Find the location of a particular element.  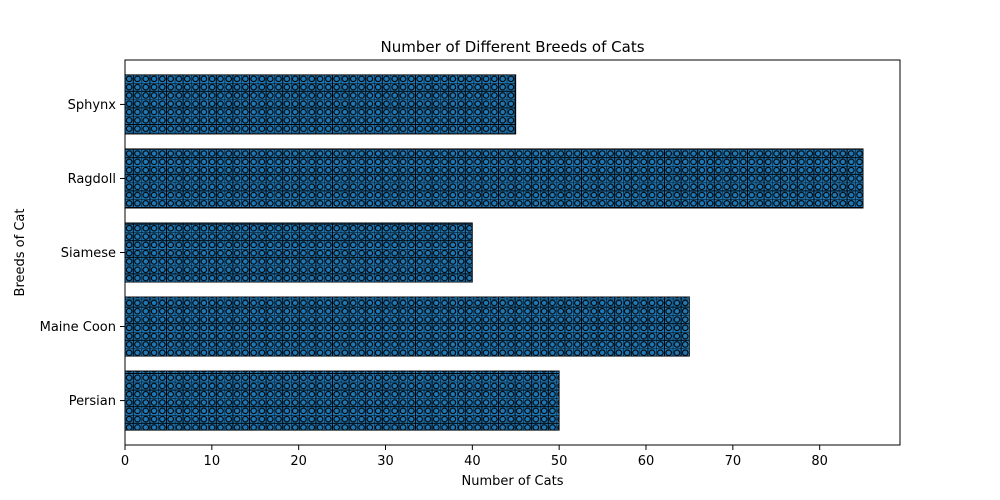

x-tick-label: 60 is located at coordinates (646, 461).